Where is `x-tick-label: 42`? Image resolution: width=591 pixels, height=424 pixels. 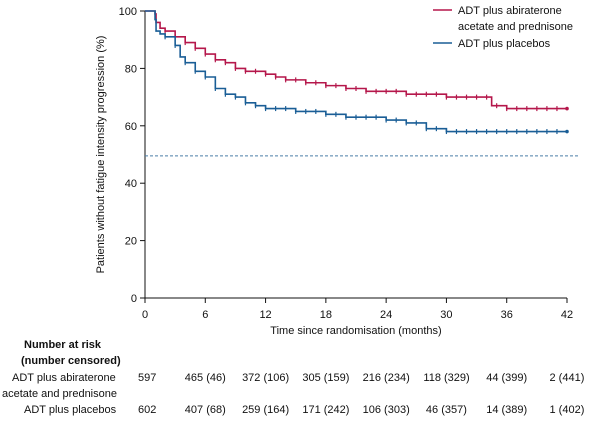 x-tick-label: 42 is located at coordinates (567, 315).